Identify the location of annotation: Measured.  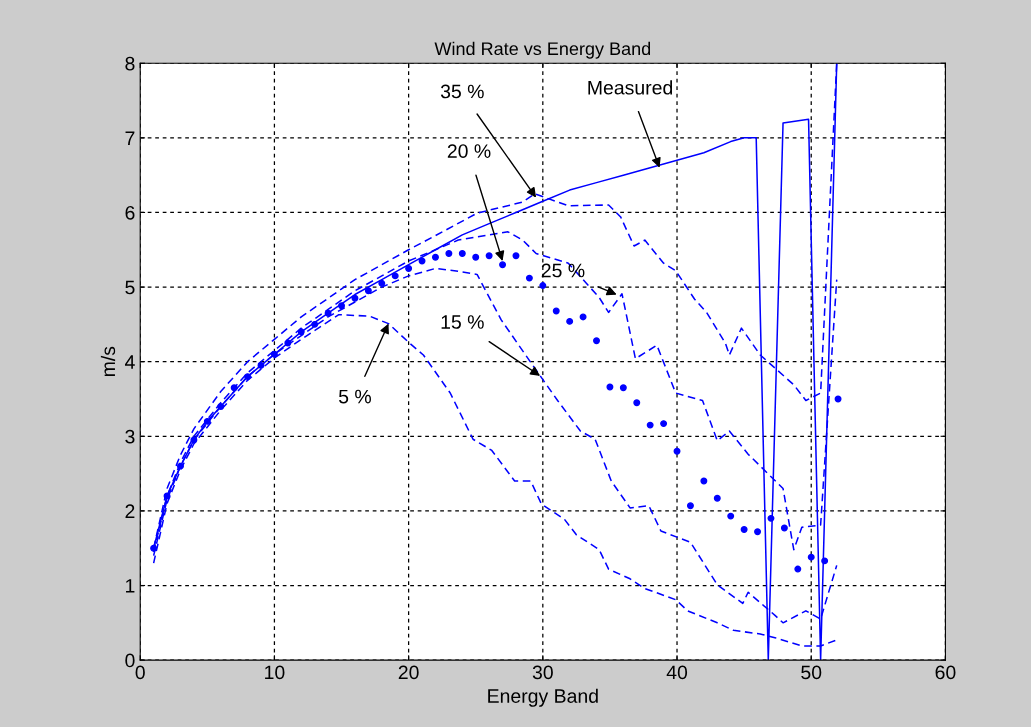
(630, 87).